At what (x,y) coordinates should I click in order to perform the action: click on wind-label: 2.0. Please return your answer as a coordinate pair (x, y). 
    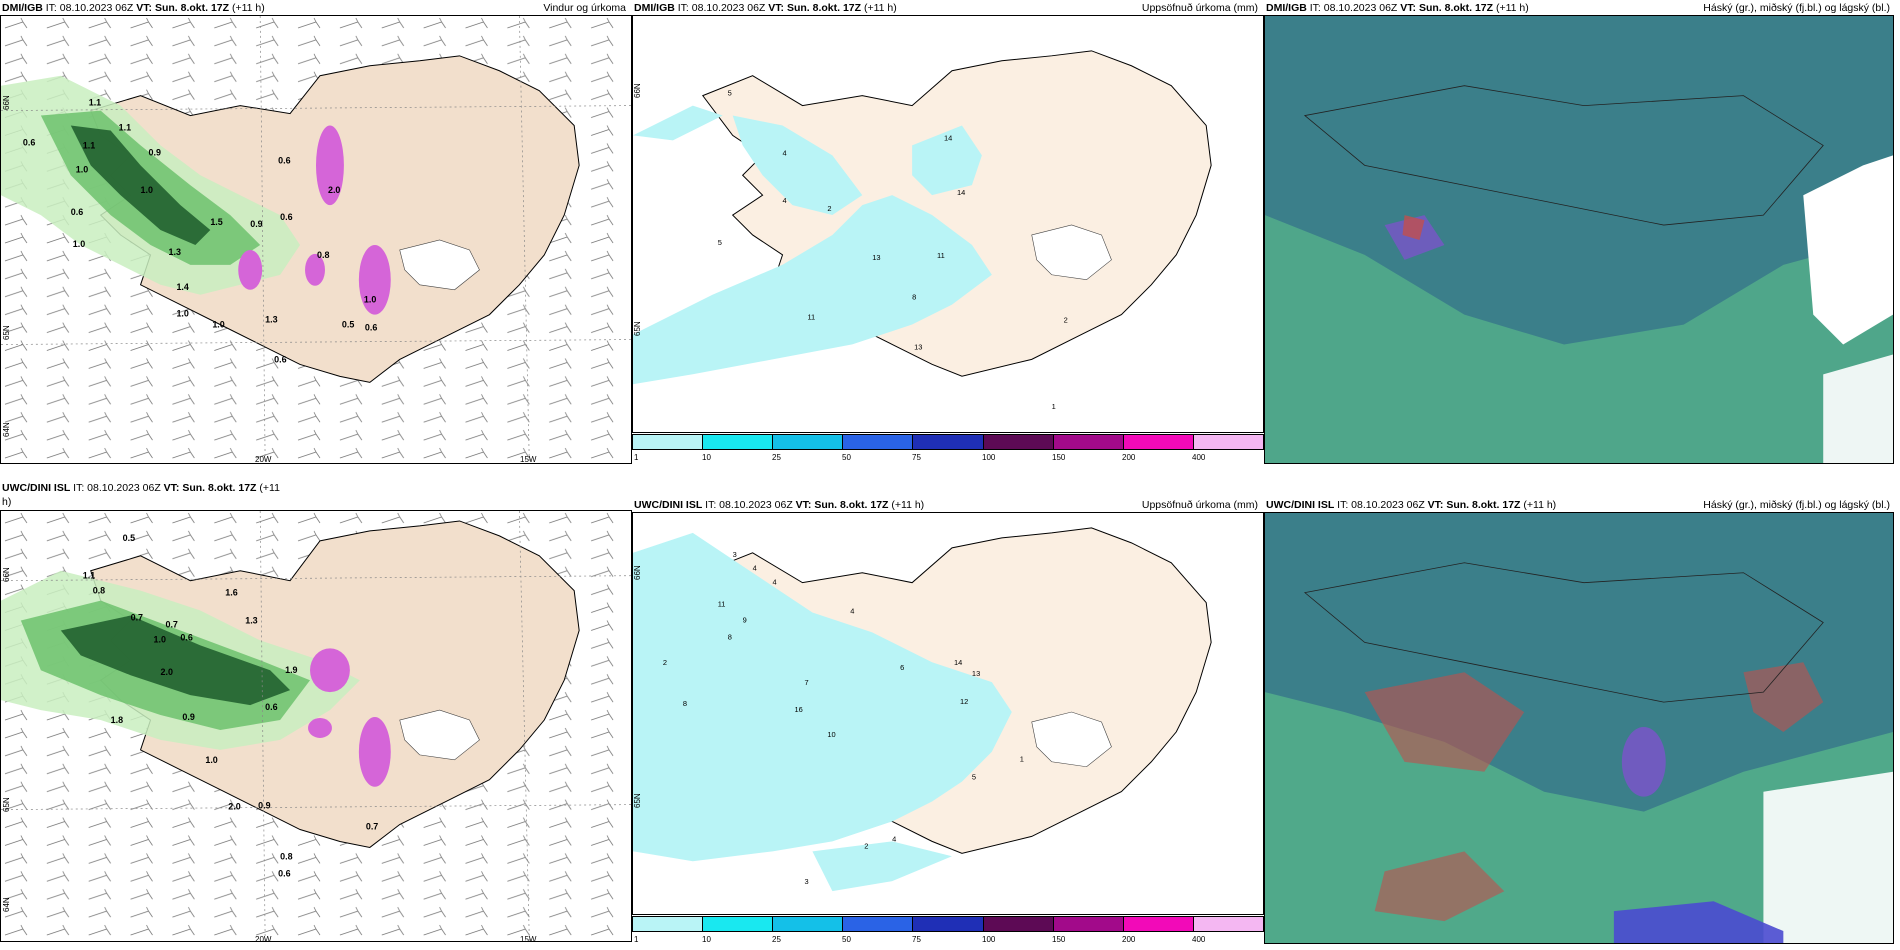
    Looking at the image, I should click on (334, 190).